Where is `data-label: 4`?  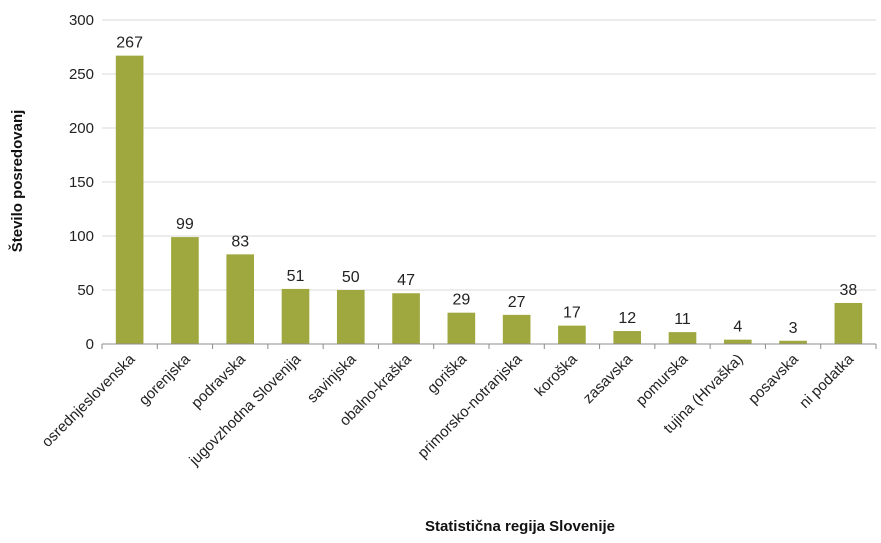
data-label: 4 is located at coordinates (737, 327).